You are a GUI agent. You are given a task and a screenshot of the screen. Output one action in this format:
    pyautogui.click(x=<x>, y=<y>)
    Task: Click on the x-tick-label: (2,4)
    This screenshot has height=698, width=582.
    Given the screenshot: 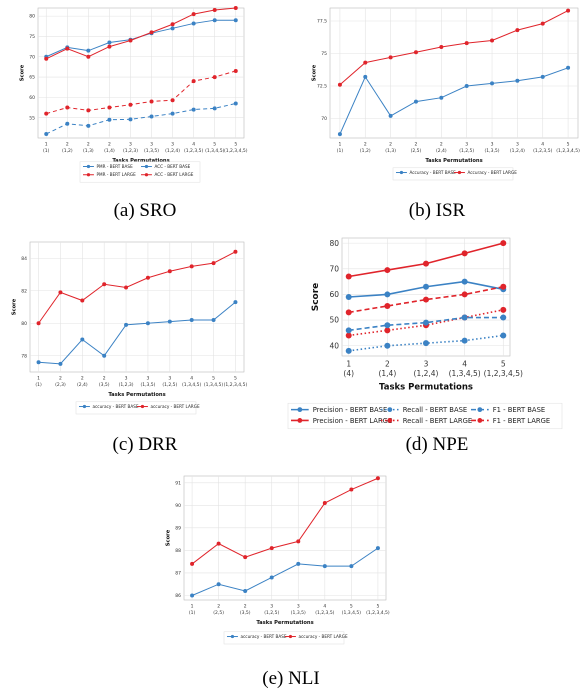 What is the action you would take?
    pyautogui.click(x=82, y=385)
    